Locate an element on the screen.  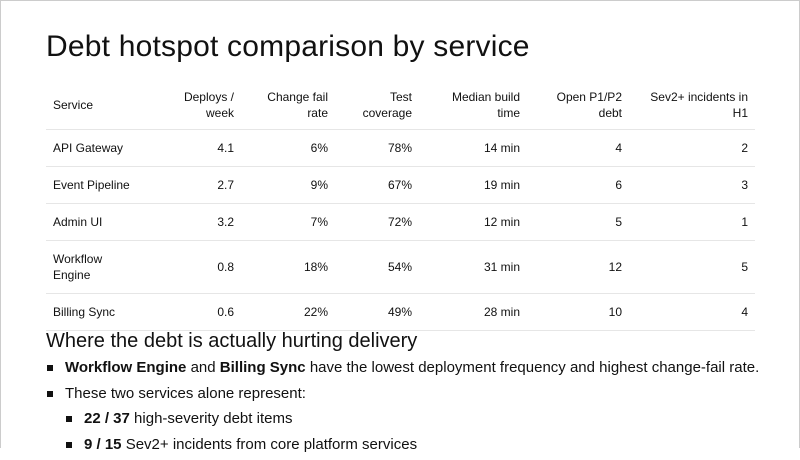
metric-cell: 28 min is located at coordinates (473, 312).